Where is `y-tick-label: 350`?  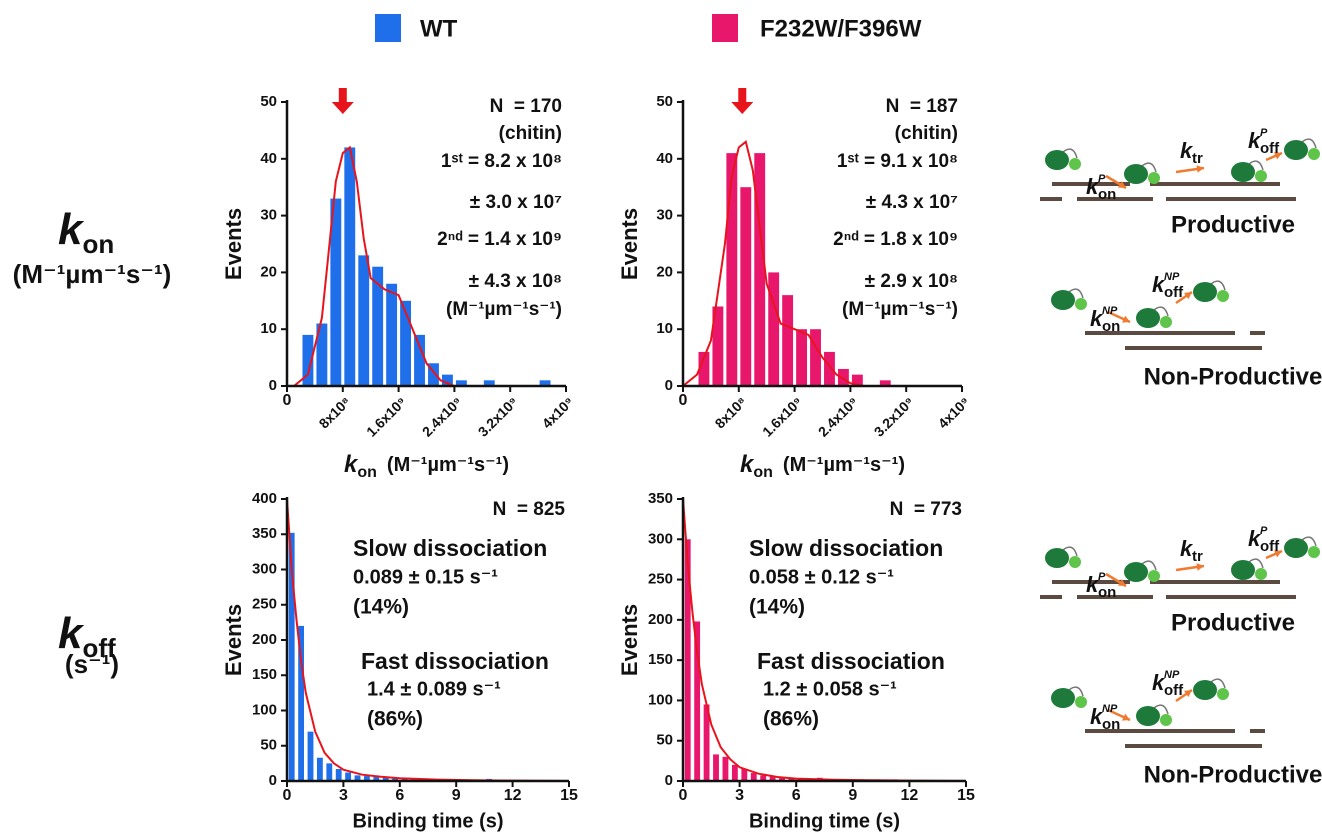
y-tick-label: 350 is located at coordinates (264, 533).